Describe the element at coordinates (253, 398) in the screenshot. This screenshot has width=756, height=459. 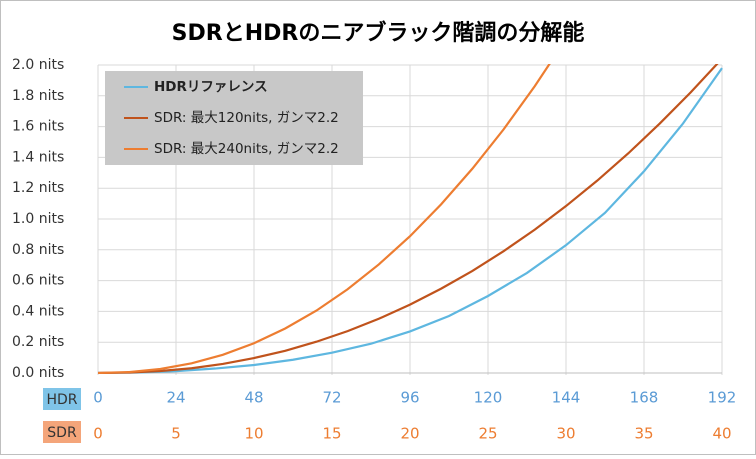
I see `x-tick-label: 48` at that location.